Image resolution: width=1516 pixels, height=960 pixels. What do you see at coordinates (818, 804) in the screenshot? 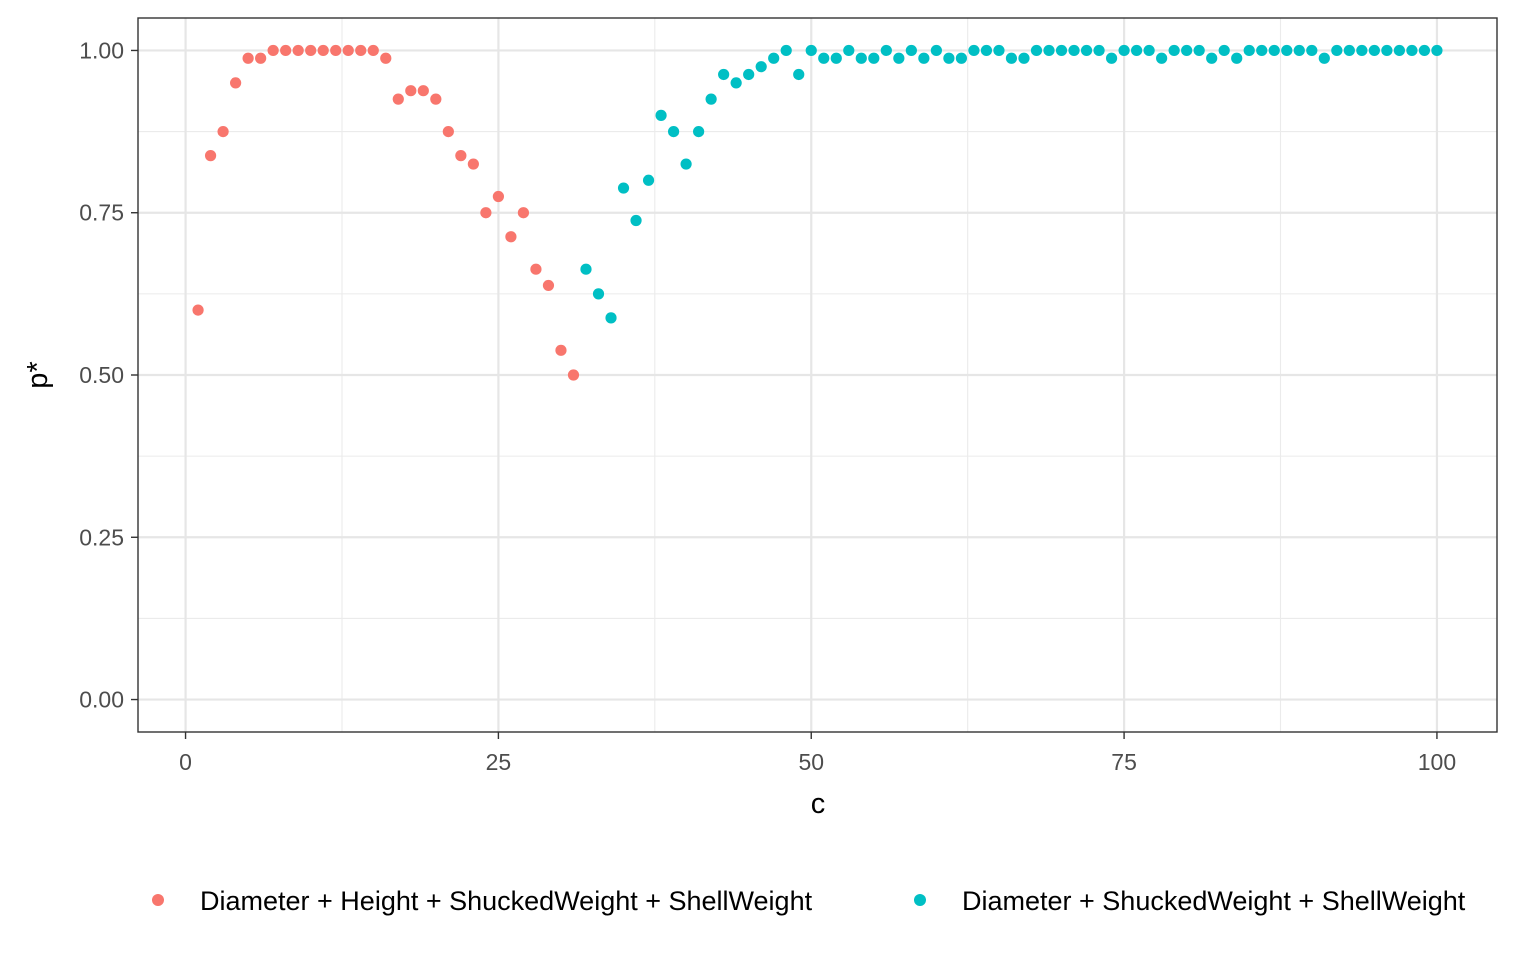
I see `x-axis-title: c` at bounding box center [818, 804].